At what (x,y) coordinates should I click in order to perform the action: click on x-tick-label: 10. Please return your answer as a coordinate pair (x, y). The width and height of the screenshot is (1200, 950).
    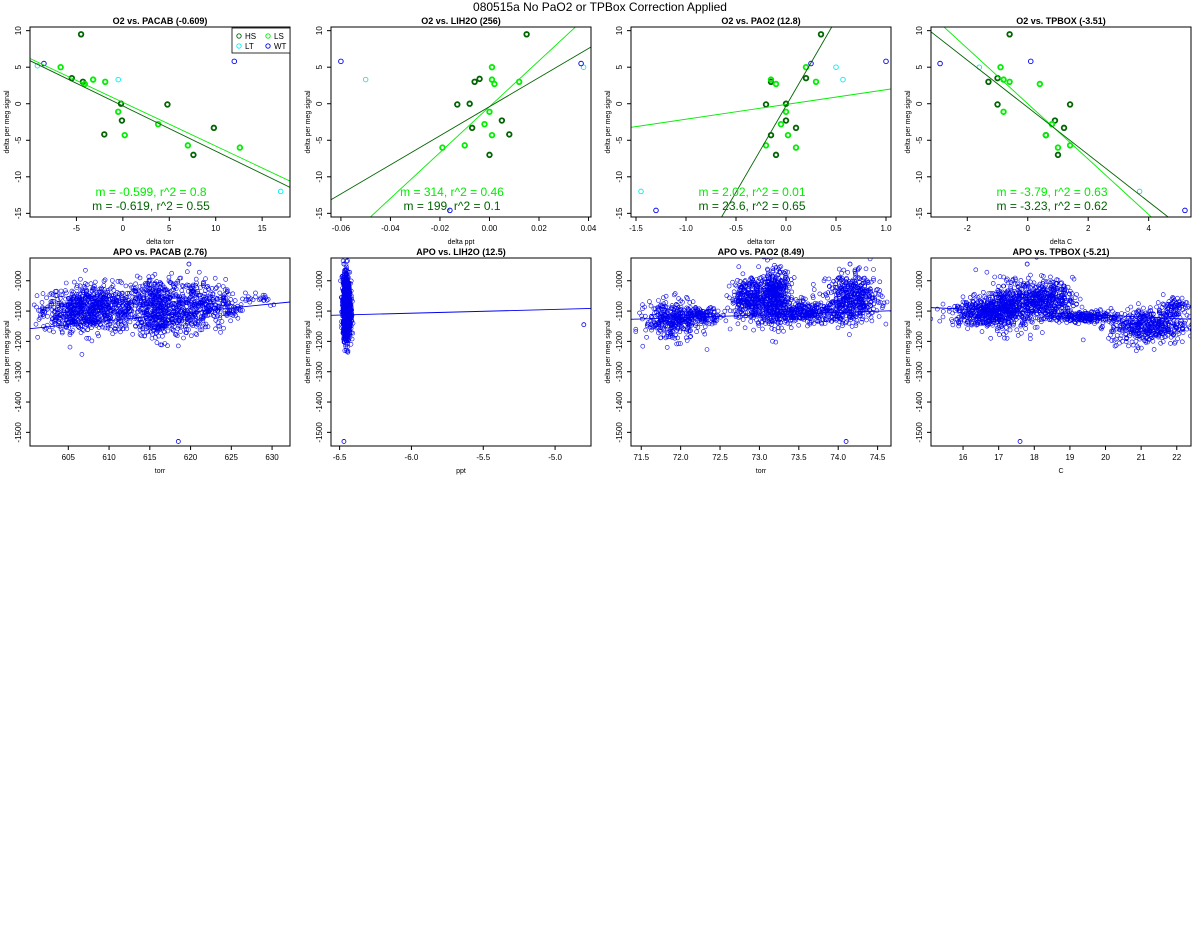
    Looking at the image, I should click on (215, 228).